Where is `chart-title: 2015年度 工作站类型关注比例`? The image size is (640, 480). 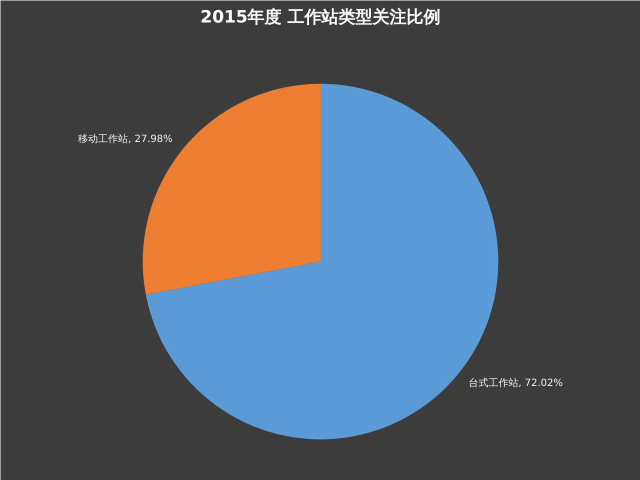 chart-title: 2015年度 工作站类型关注比例 is located at coordinates (320, 18).